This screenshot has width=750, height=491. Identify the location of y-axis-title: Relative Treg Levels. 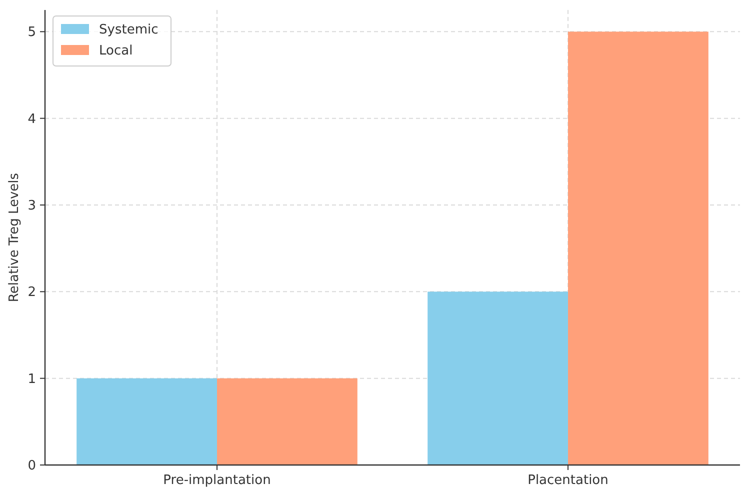
(14, 237).